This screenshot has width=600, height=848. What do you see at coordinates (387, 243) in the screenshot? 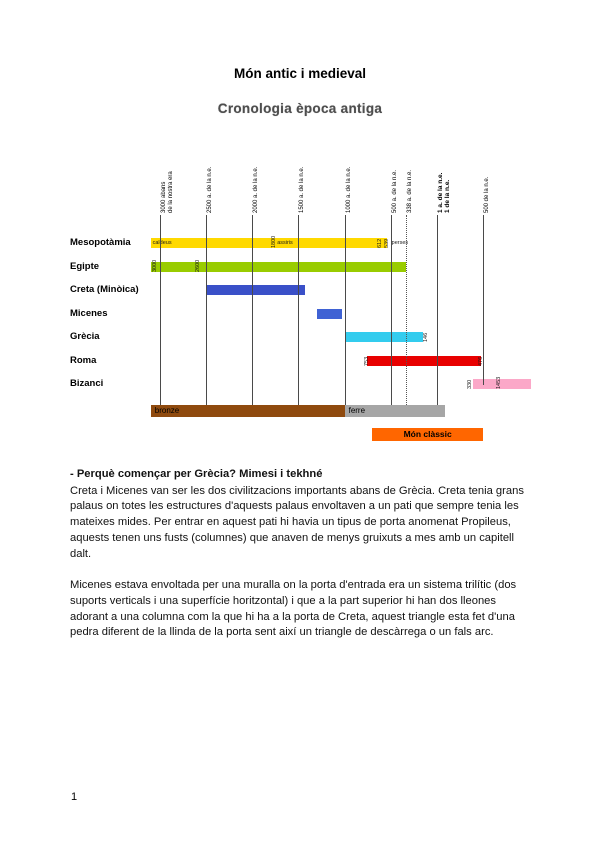
I see `bar-annotation: 539` at bounding box center [387, 243].